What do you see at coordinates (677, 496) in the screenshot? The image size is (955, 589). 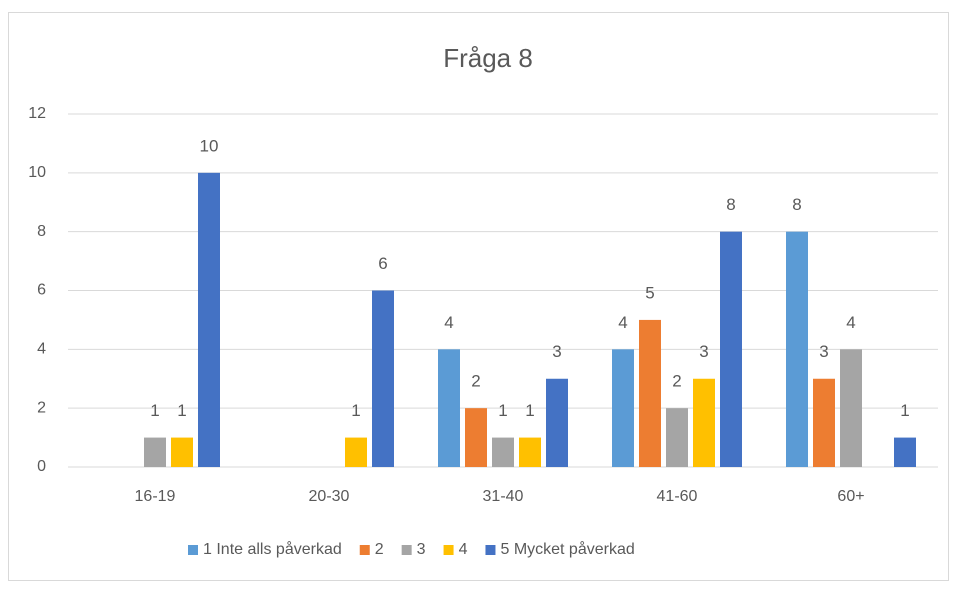 I see `x-tick-label: 41-60` at bounding box center [677, 496].